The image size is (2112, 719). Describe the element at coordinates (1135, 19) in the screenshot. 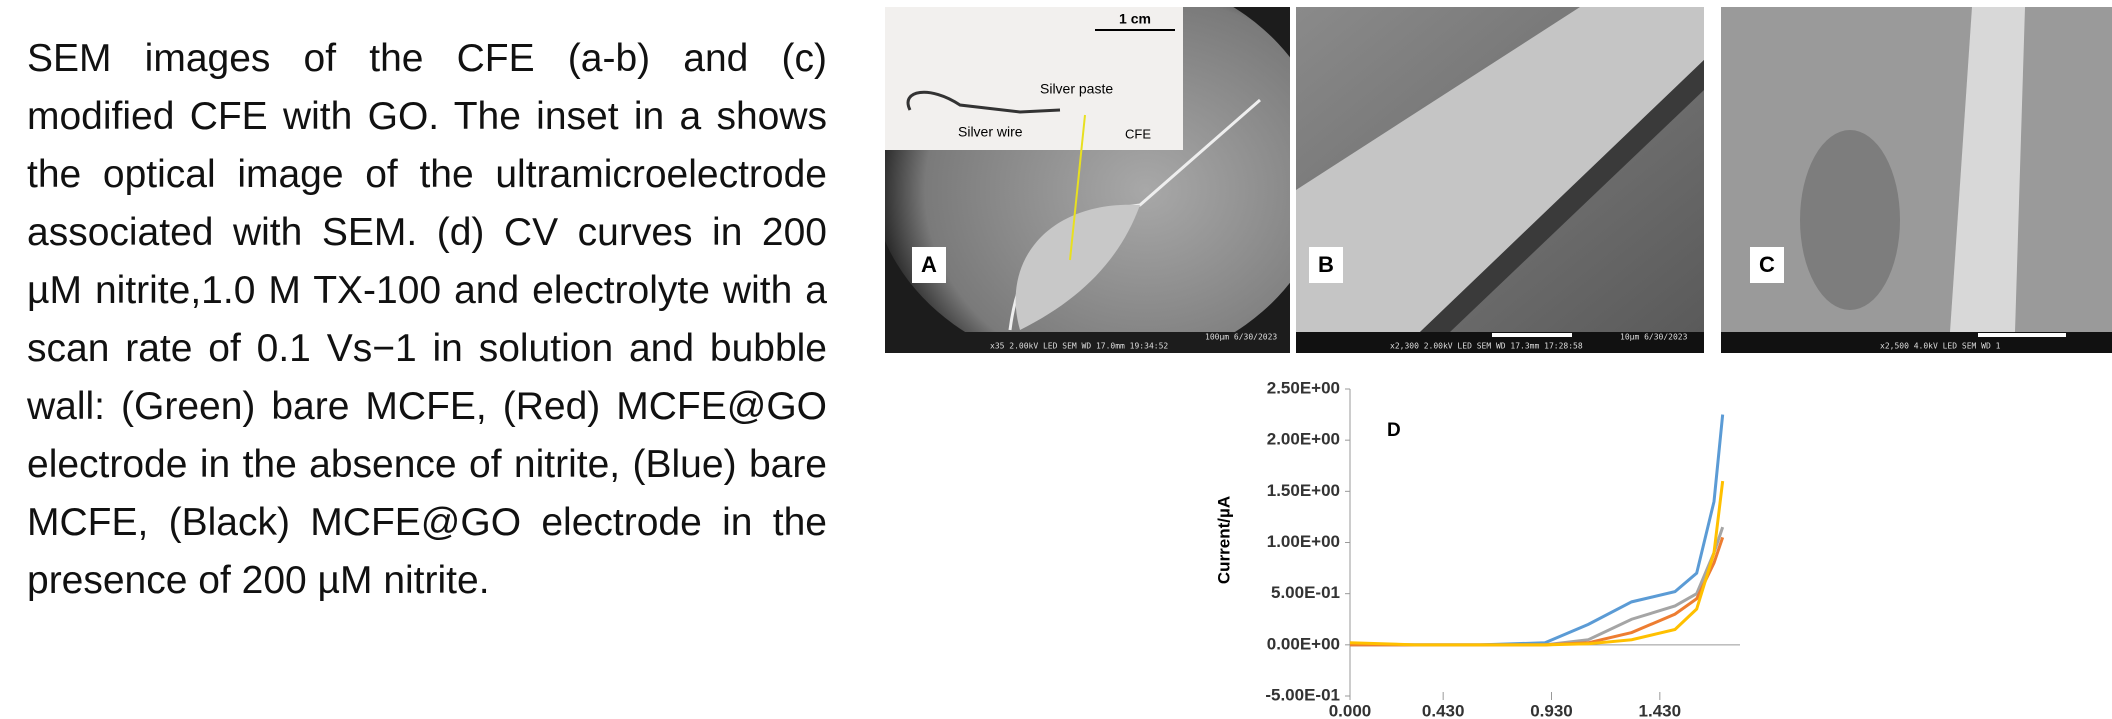

I see `scale-text: 1 cm` at that location.